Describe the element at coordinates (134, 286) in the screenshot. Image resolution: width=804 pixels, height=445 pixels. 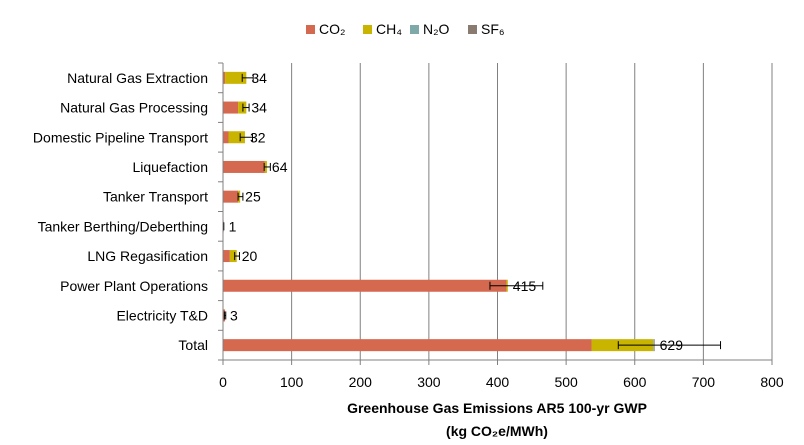
I see `category-label: Power Plant Operations` at that location.